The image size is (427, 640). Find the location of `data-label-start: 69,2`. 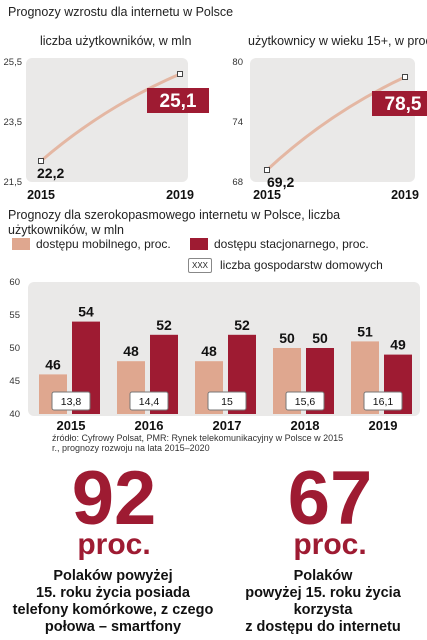

data-label-start: 69,2 is located at coordinates (280, 182).